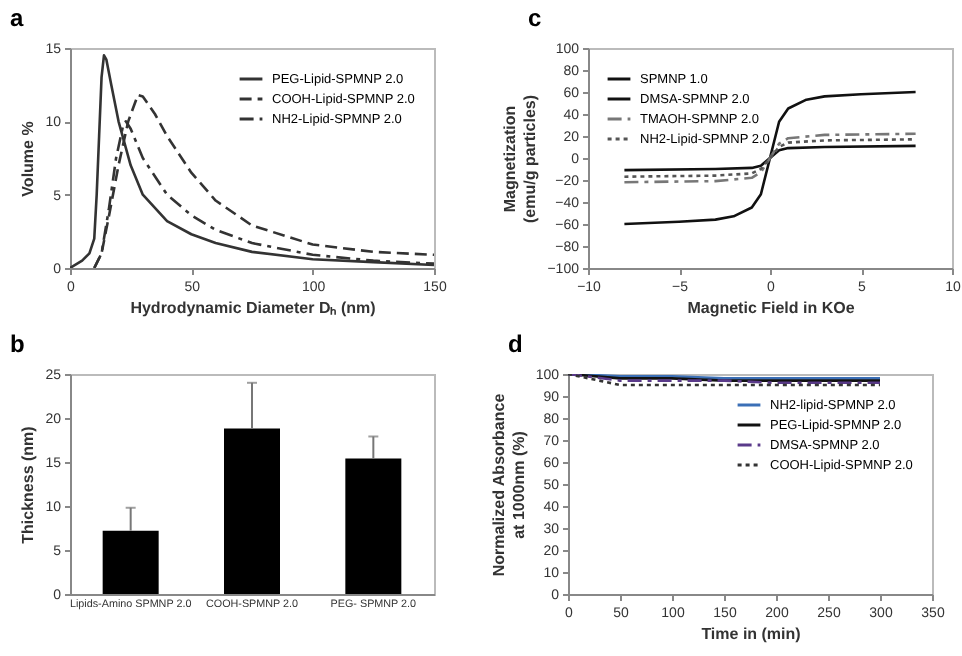  What do you see at coordinates (253, 308) in the screenshot?
I see `x-axis-title: Hydrodynamic Diameter Dₕ (nm)` at bounding box center [253, 308].